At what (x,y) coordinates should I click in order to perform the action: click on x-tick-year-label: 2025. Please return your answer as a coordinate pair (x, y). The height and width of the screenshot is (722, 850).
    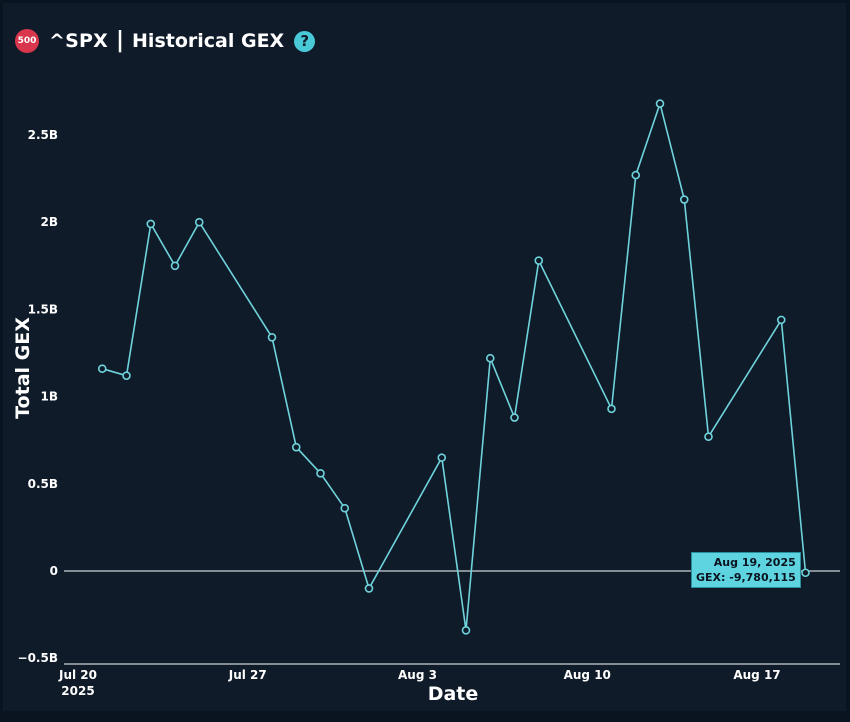
    Looking at the image, I should click on (77, 691).